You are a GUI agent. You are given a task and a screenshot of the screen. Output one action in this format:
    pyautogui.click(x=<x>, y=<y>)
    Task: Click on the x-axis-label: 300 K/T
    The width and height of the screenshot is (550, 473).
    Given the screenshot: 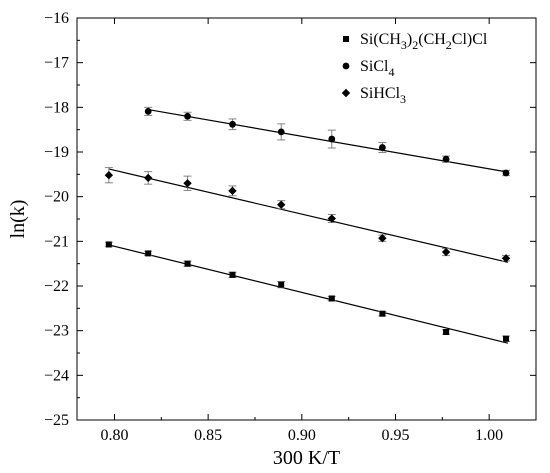 What is the action you would take?
    pyautogui.click(x=306, y=458)
    